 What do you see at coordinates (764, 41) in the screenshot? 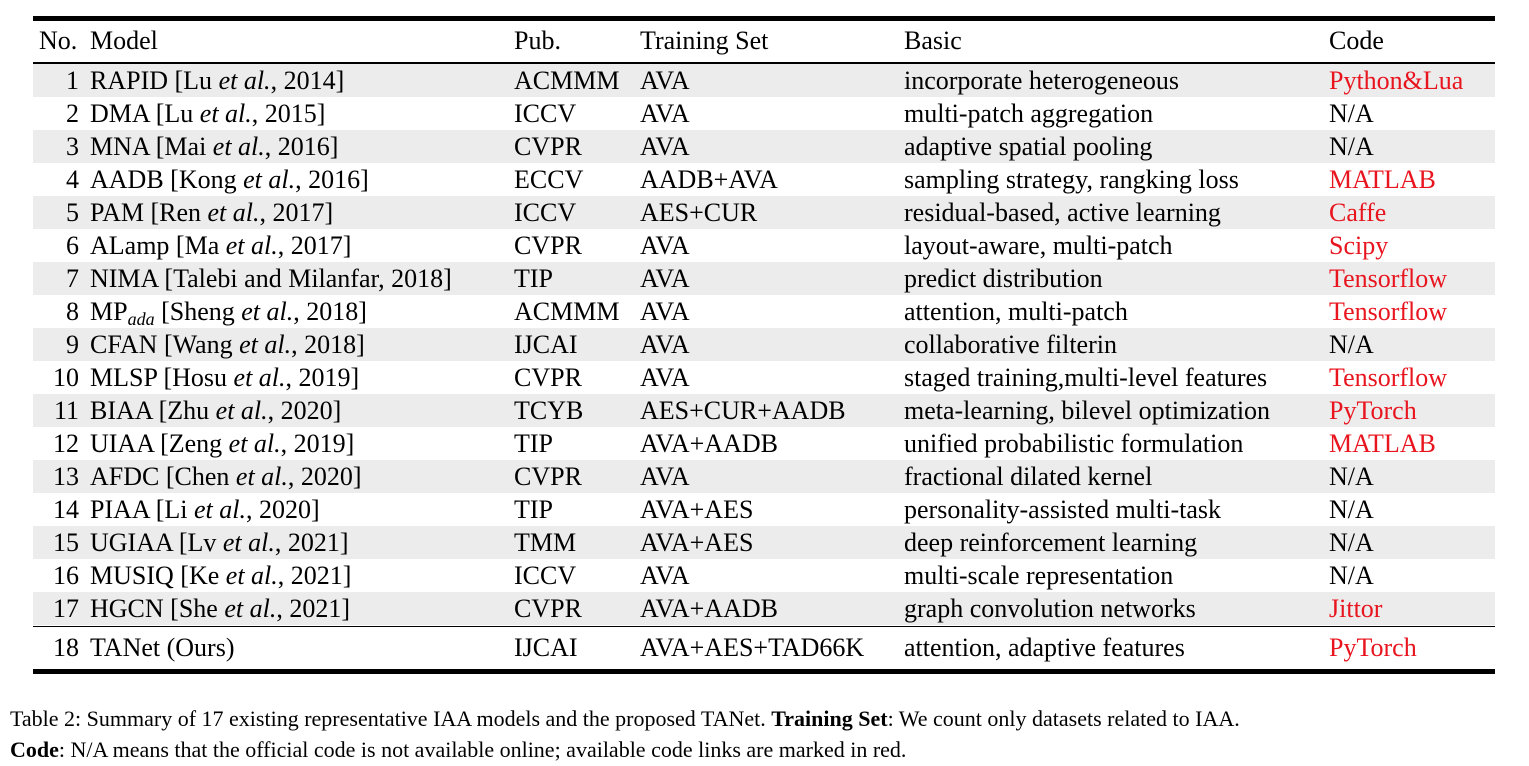
I see `table-header-row: No. Model Pub. Training Set Basic Code` at bounding box center [764, 41].